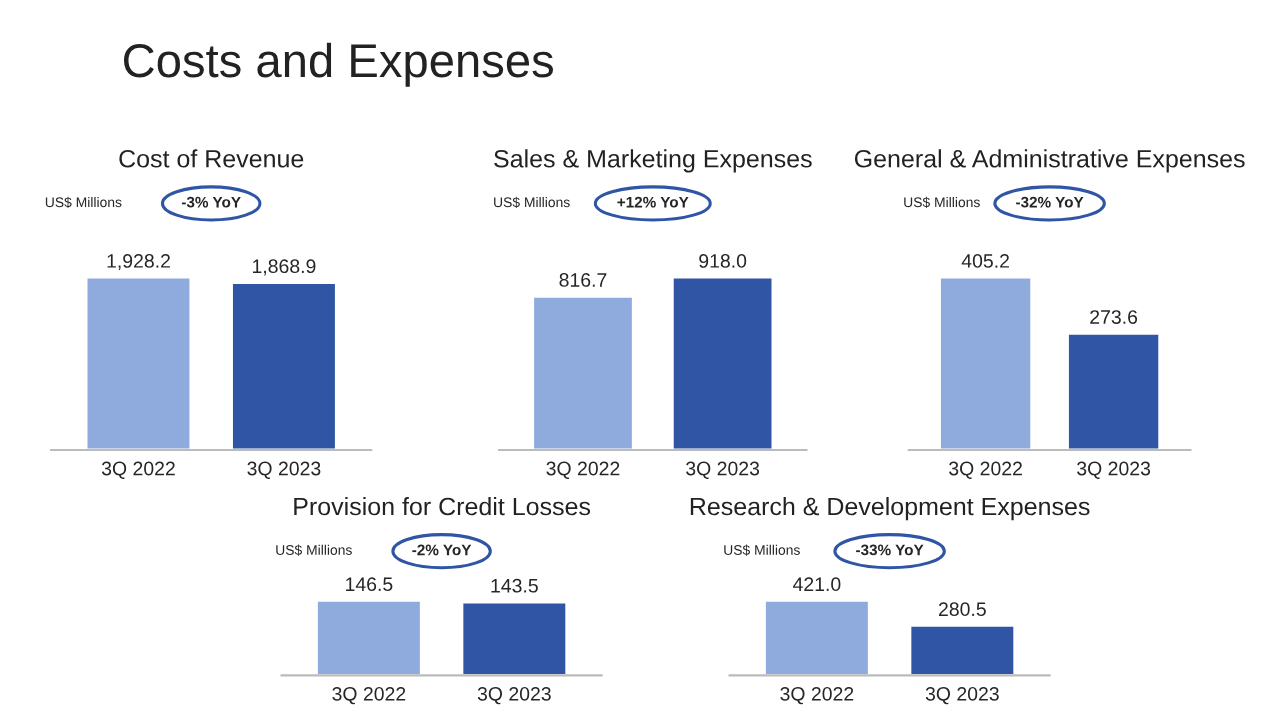  Describe the element at coordinates (514, 585) in the screenshot. I see `data-label: 143.5` at that location.